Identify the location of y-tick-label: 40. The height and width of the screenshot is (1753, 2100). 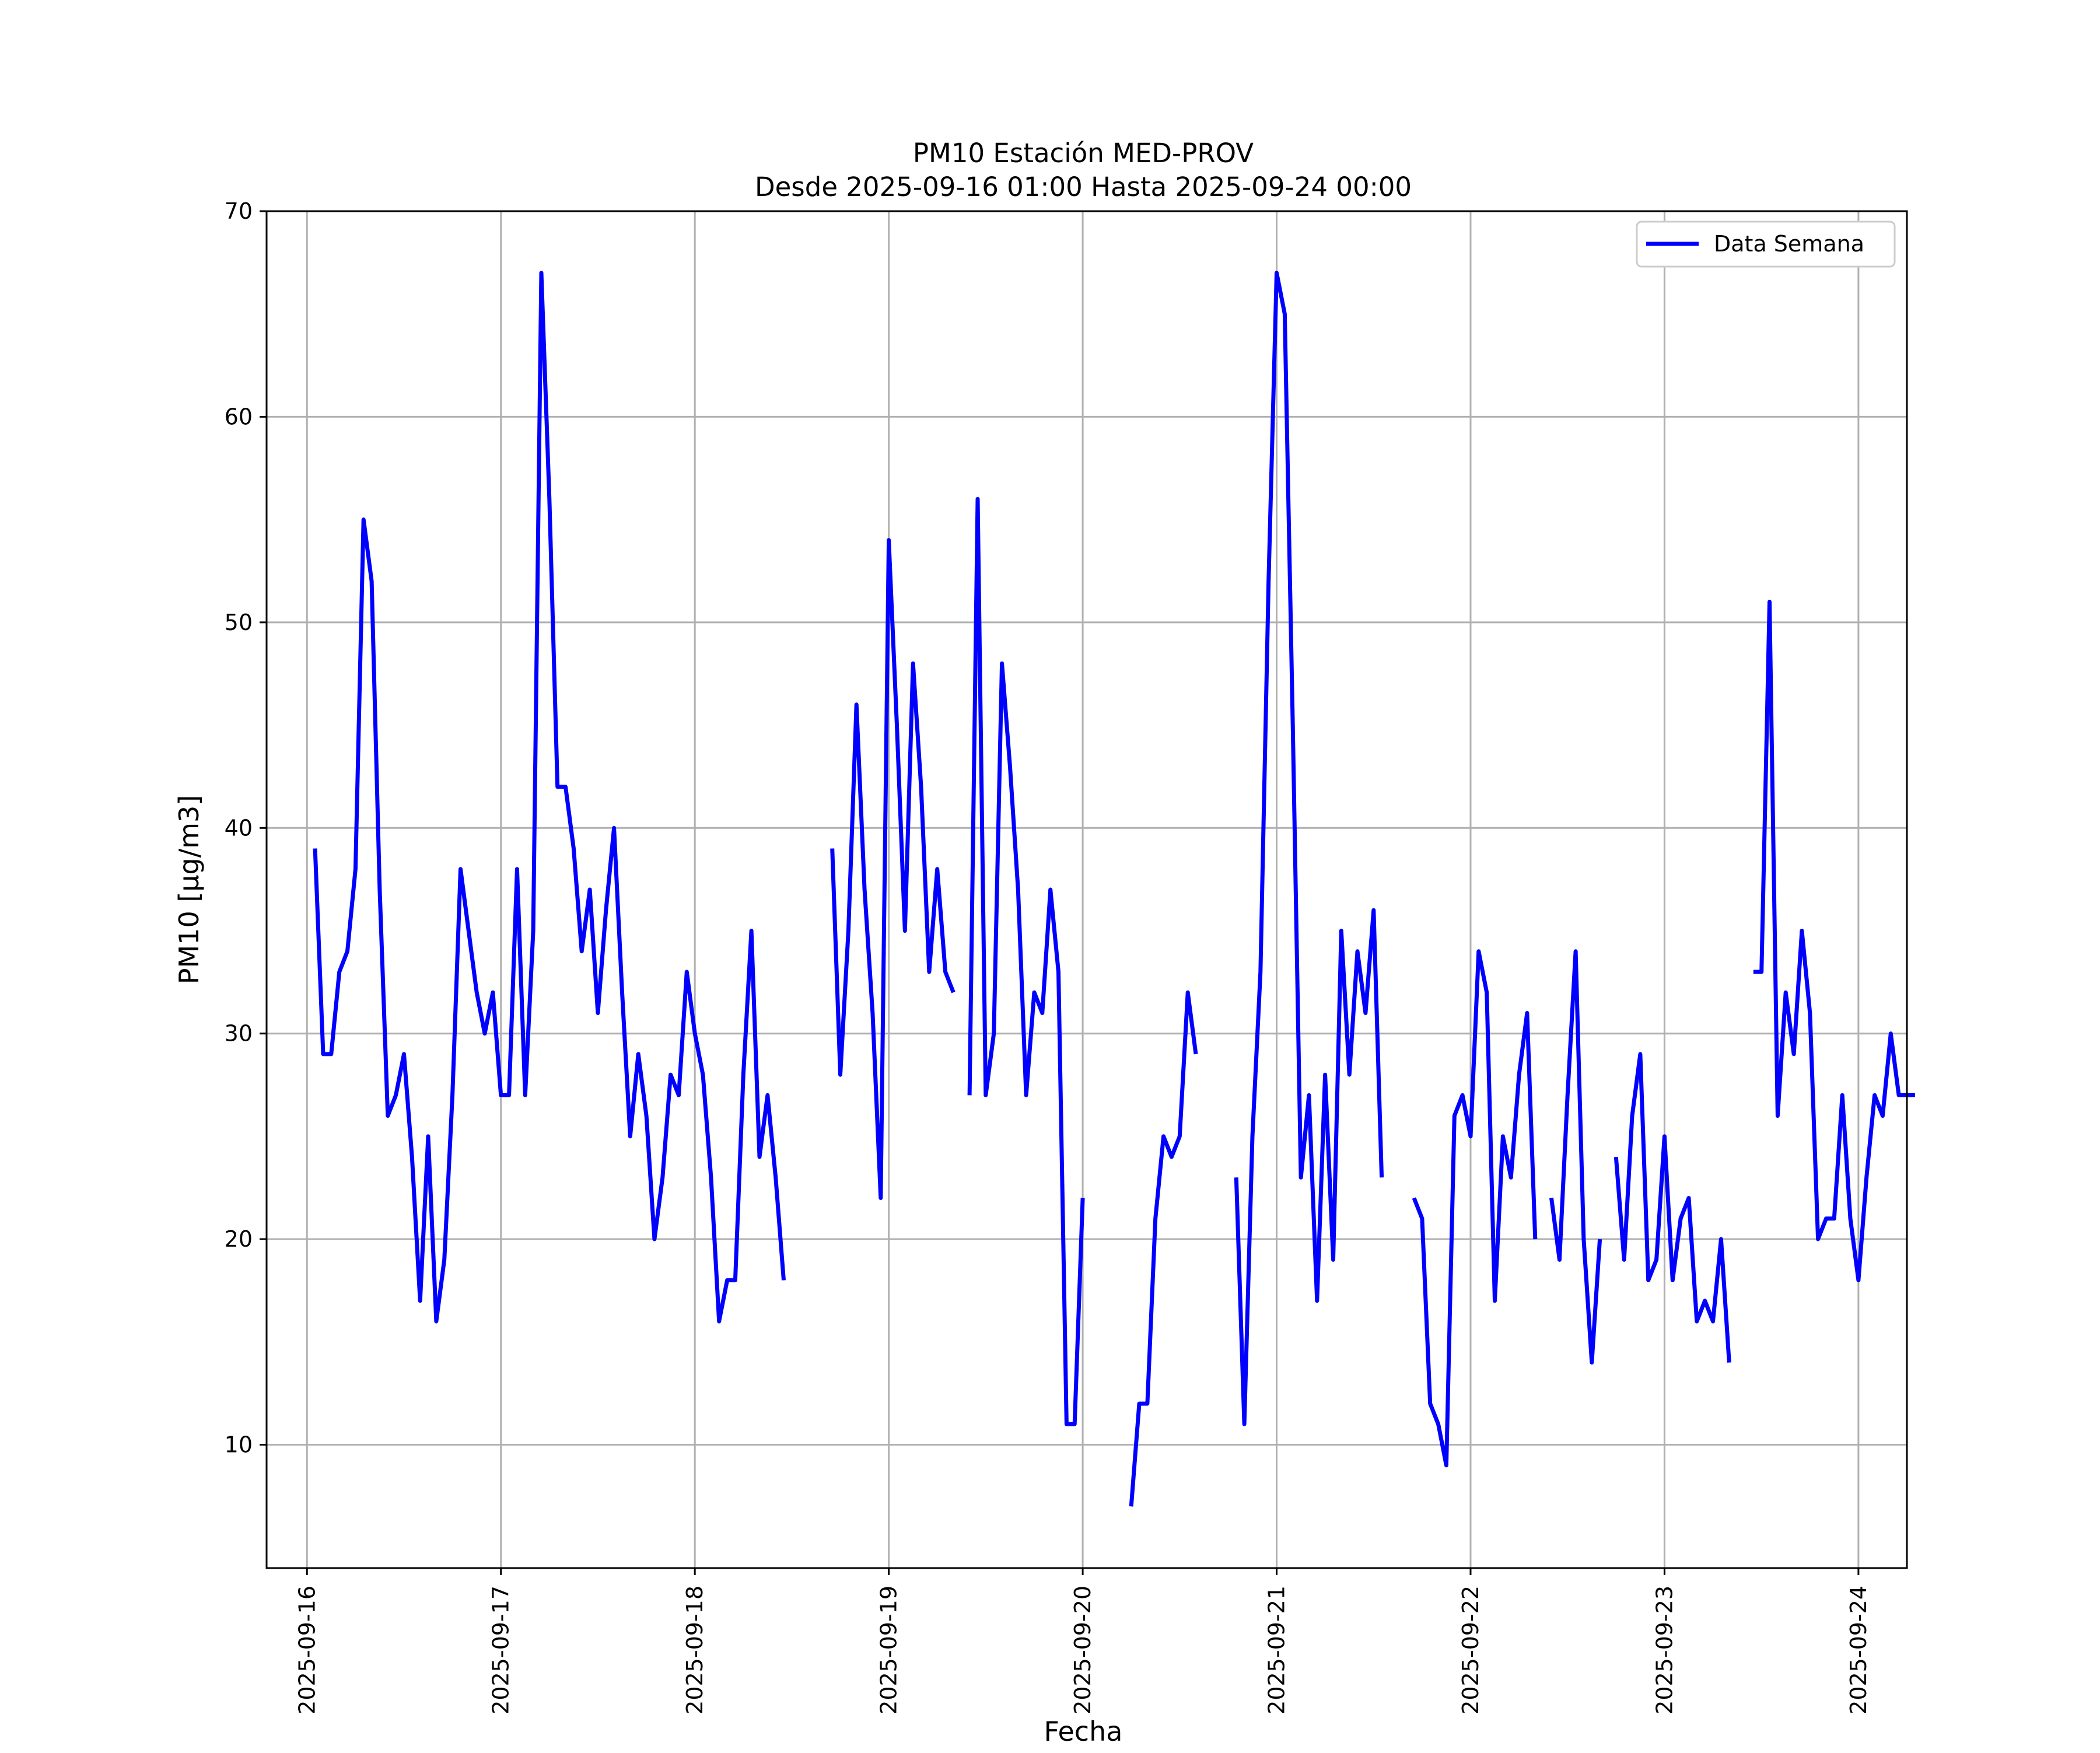
(239, 828).